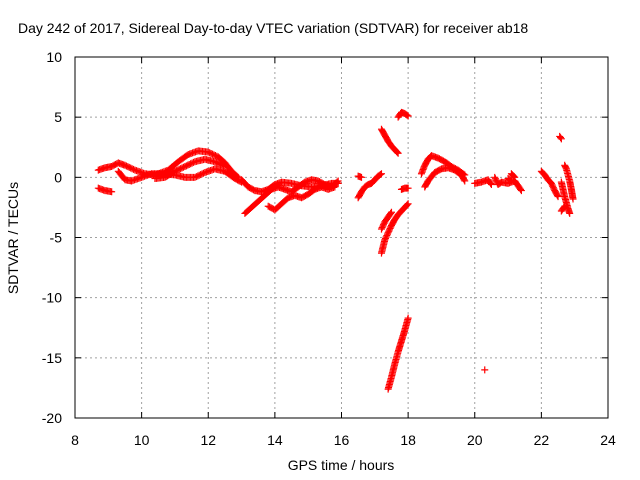 The width and height of the screenshot is (640, 480). Describe the element at coordinates (549, 184) in the screenshot. I see `series-trace-v` at that location.